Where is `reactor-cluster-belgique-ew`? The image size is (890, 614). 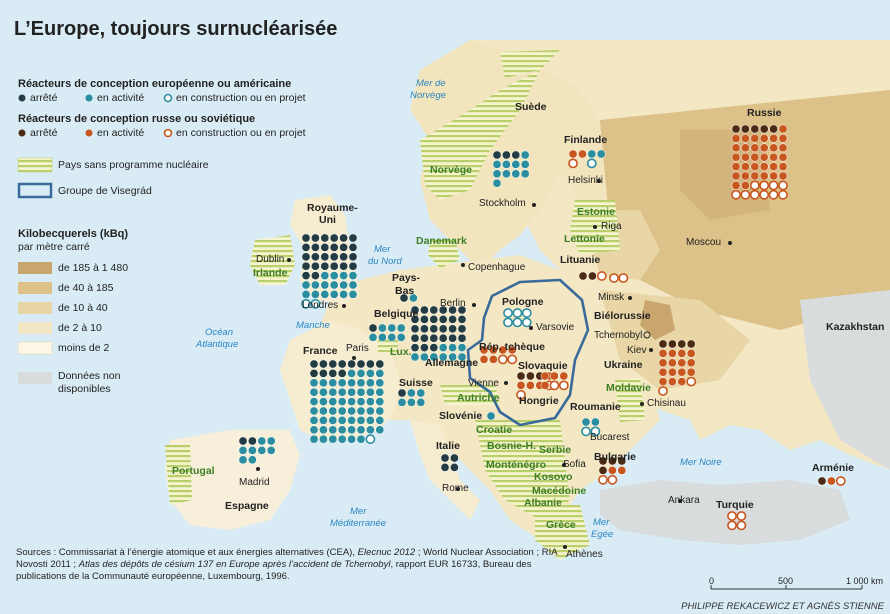 reactor-cluster-belgique-ew is located at coordinates (387, 332).